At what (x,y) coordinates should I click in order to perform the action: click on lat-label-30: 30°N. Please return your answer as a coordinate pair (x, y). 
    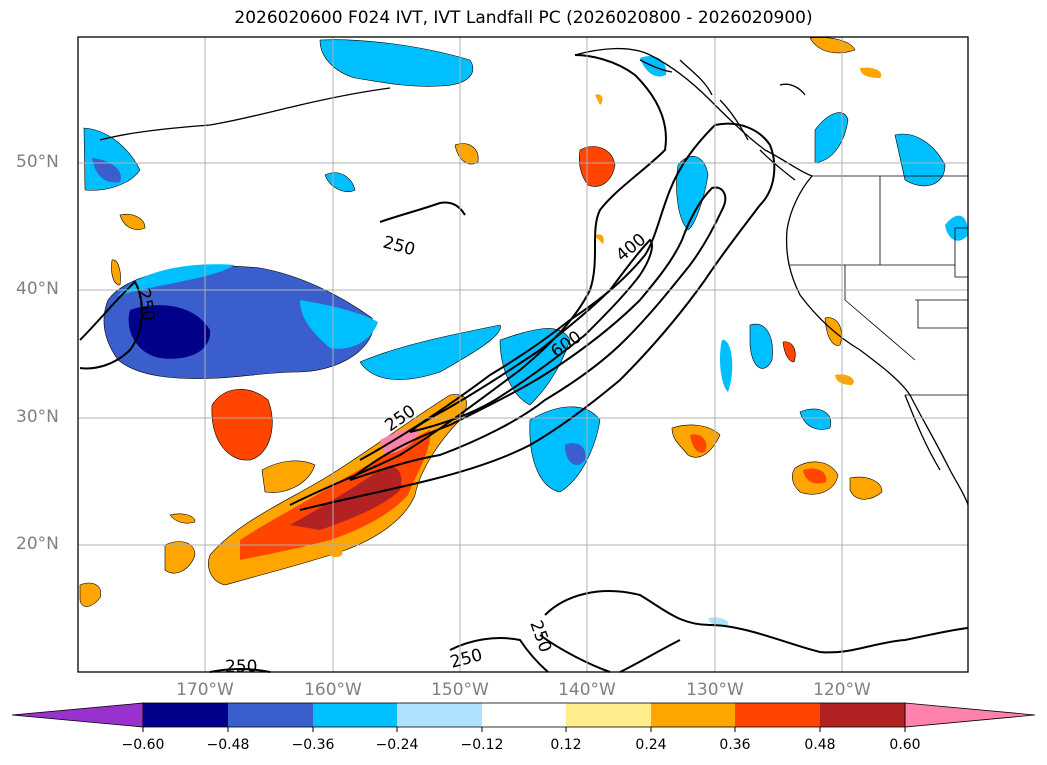
    Looking at the image, I should click on (37, 417).